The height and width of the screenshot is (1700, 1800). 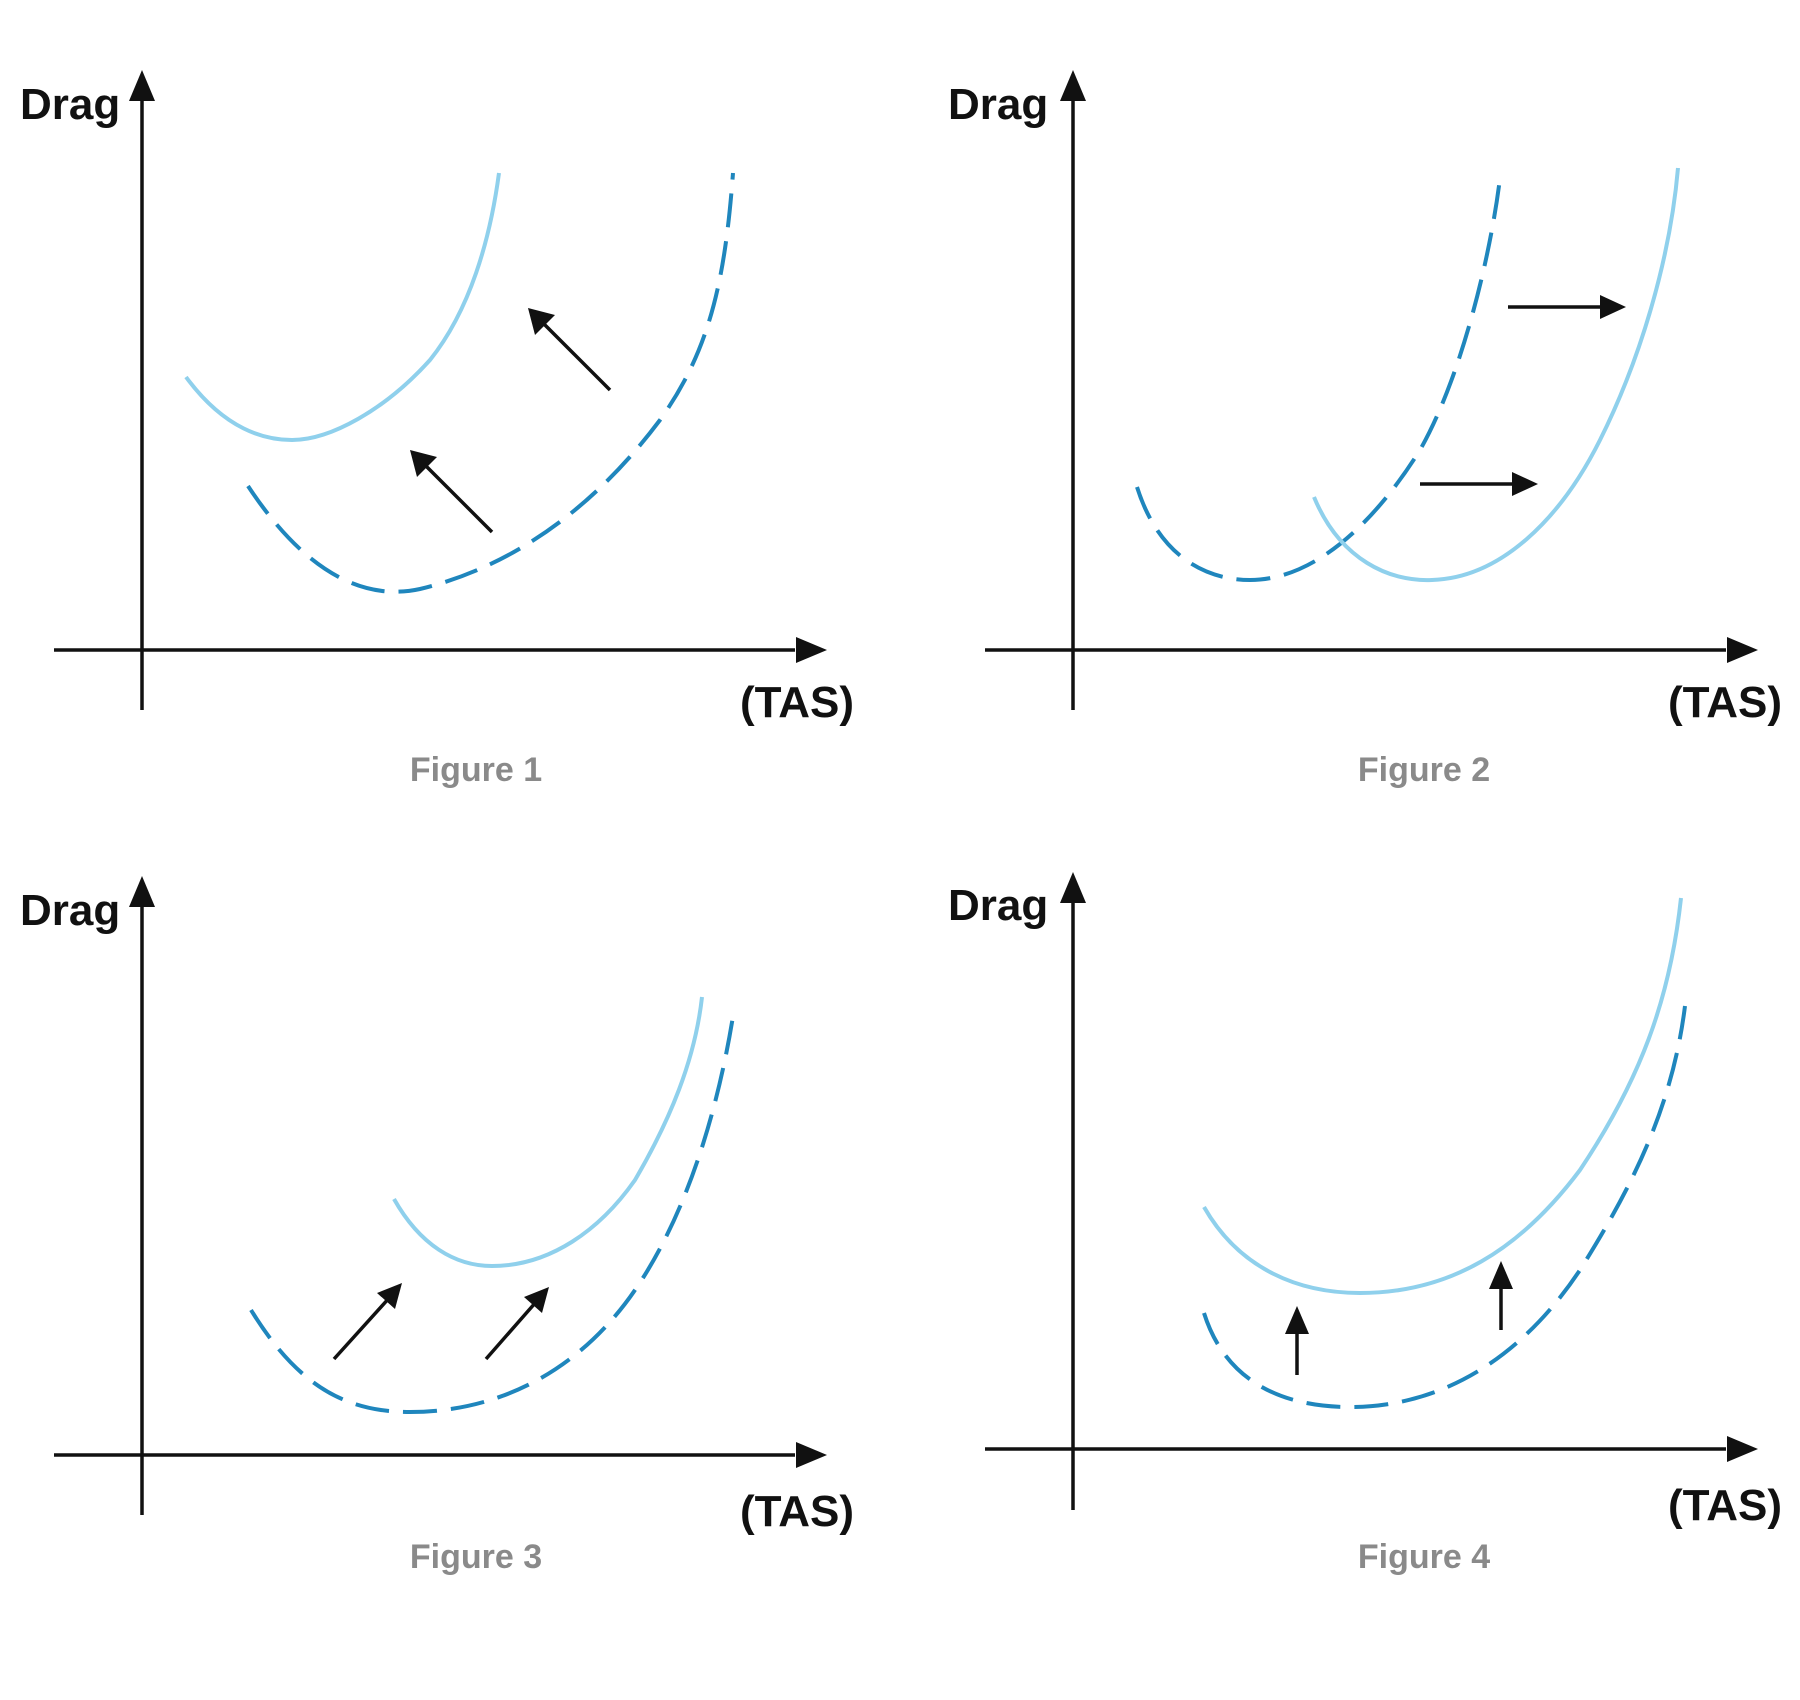 I want to click on x-axis-label-figure-3: (TAS), so click(x=797, y=1511).